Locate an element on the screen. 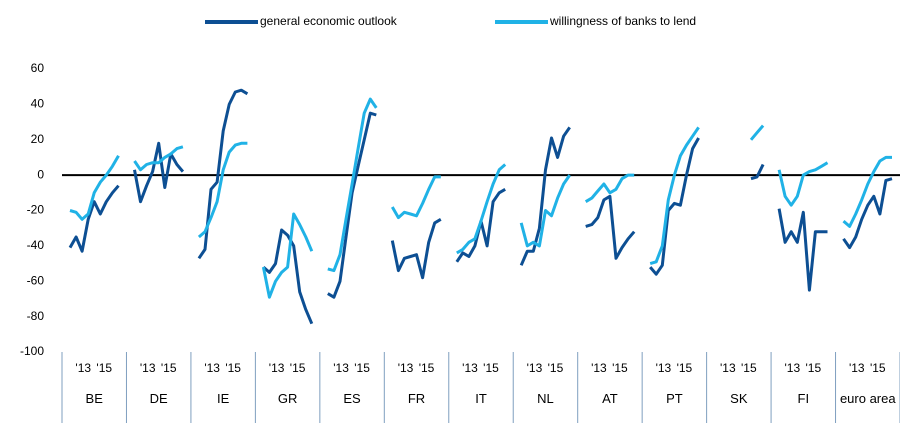 The image size is (900, 423). y-tick-label: -100 is located at coordinates (32, 351).